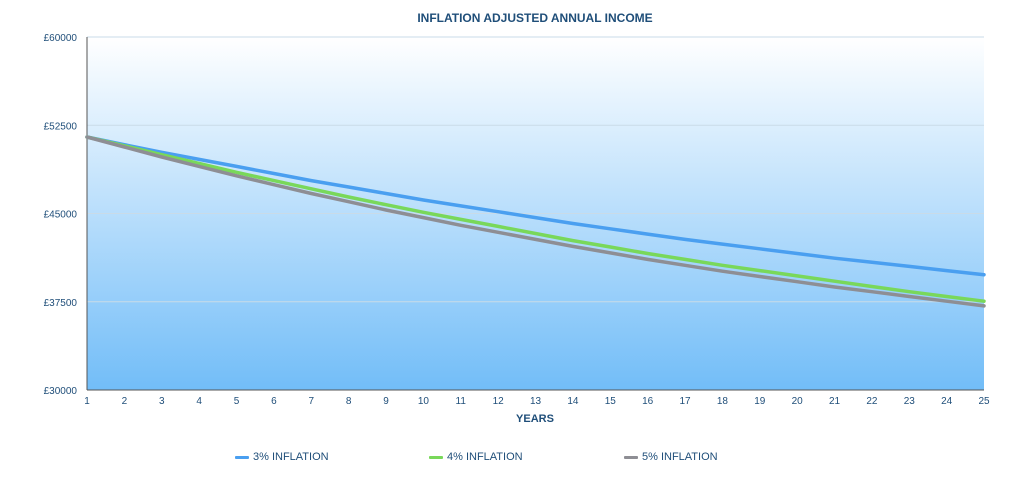 The height and width of the screenshot is (487, 1024). Describe the element at coordinates (723, 401) in the screenshot. I see `x-tick-label: 18` at that location.